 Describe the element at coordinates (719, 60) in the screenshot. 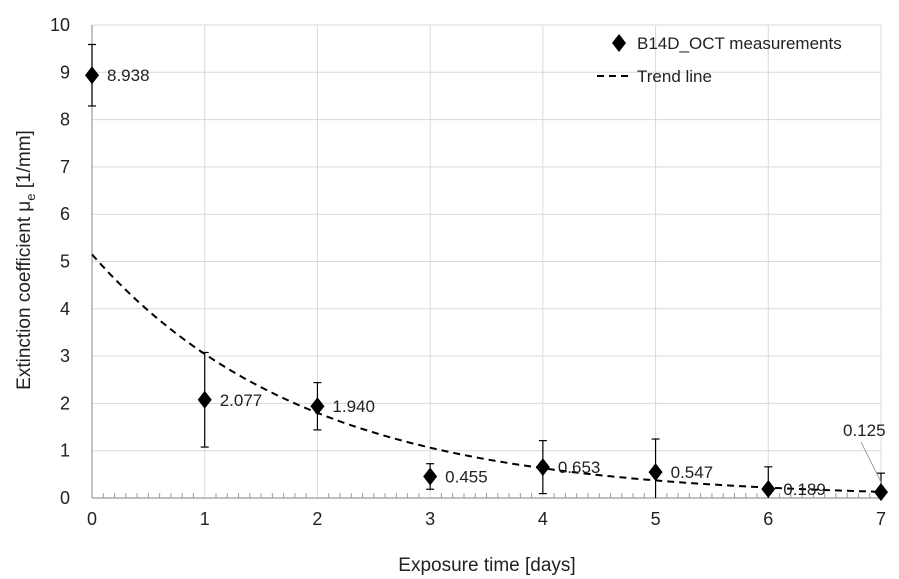

I see `legend: B14D_OCT measurements Trend line` at that location.